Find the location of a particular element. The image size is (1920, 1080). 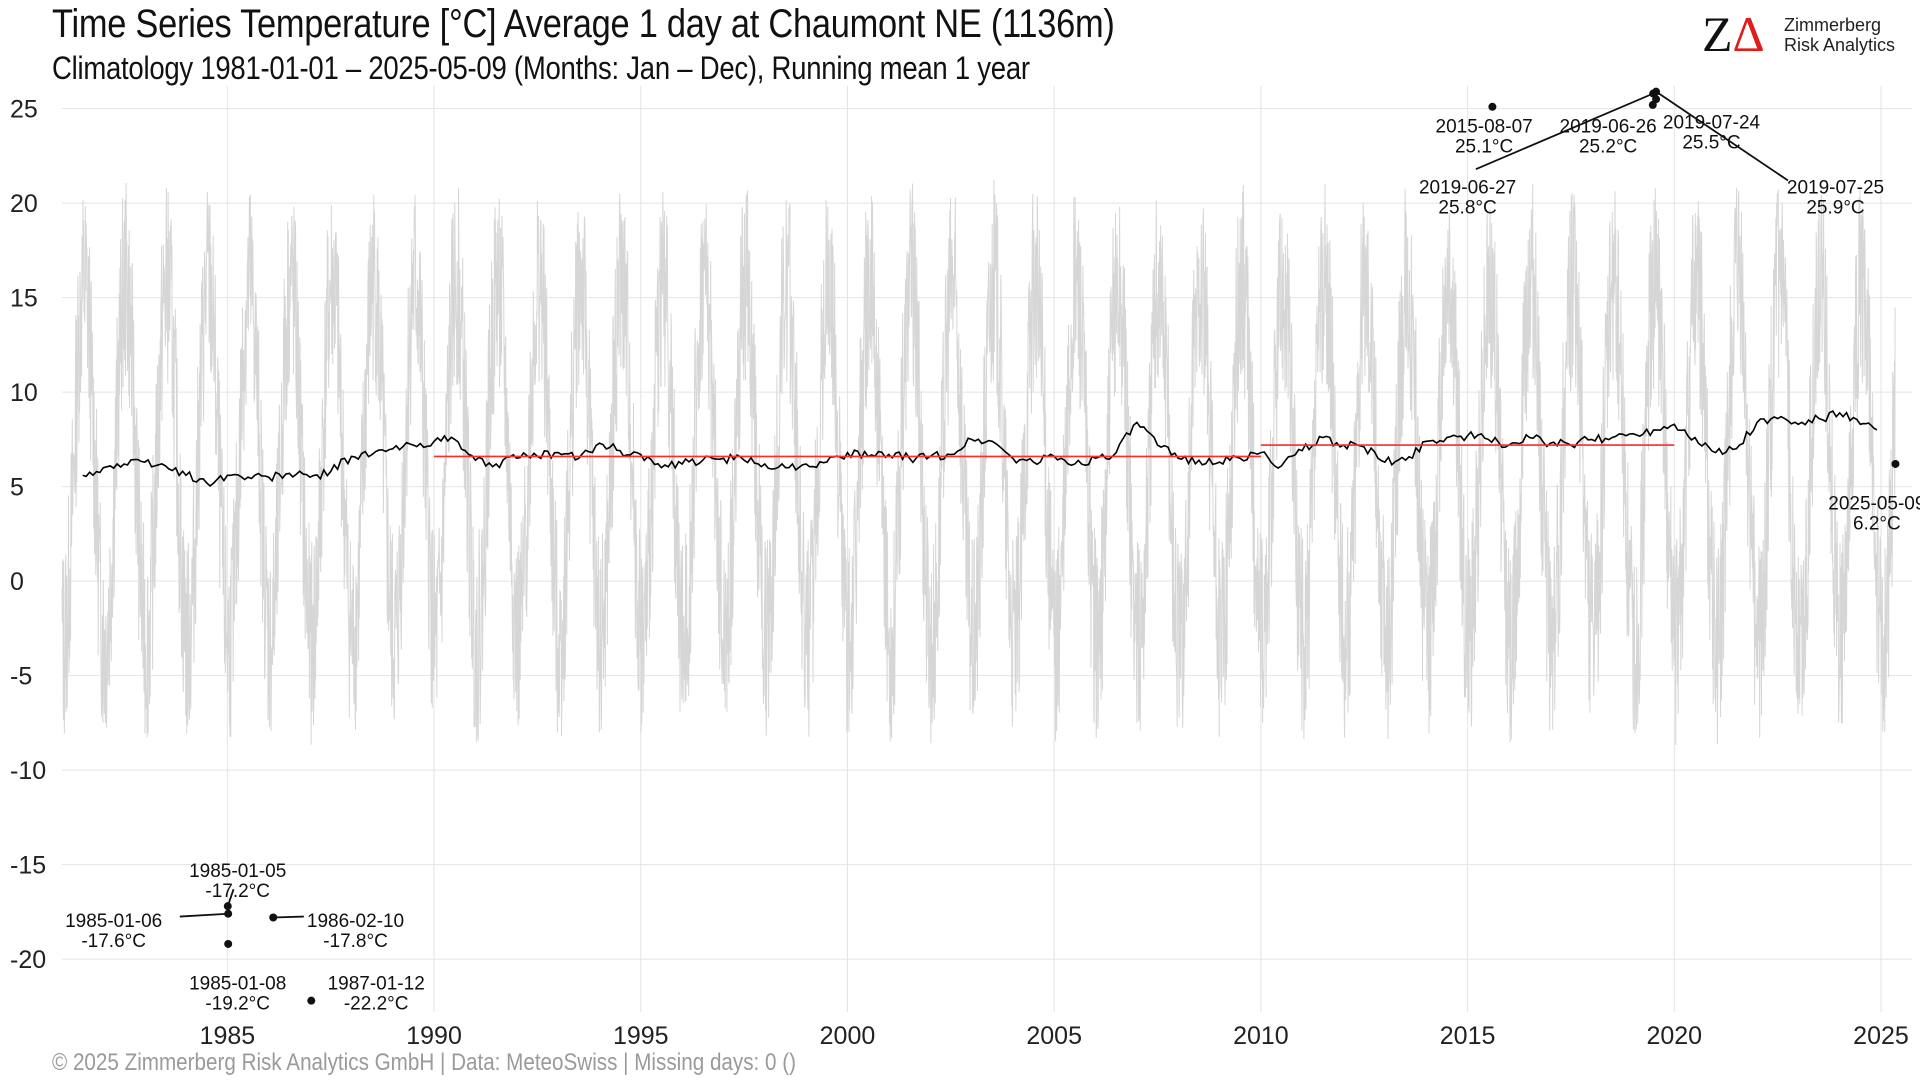

annotation-value: 25.8°C is located at coordinates (1467, 208).